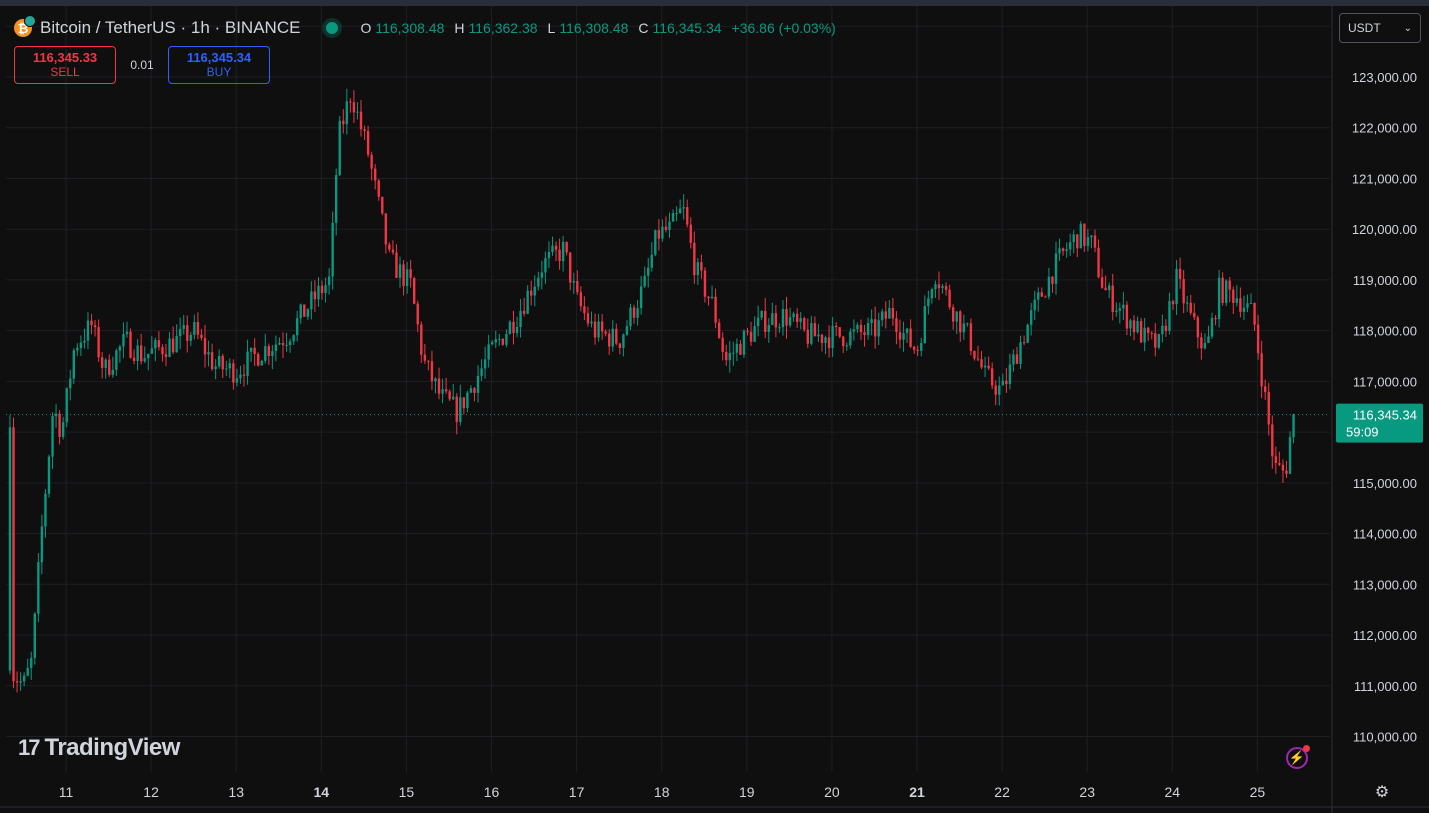 This screenshot has height=813, width=1429. I want to click on tradingview-logo: 17 TradingView, so click(99, 748).